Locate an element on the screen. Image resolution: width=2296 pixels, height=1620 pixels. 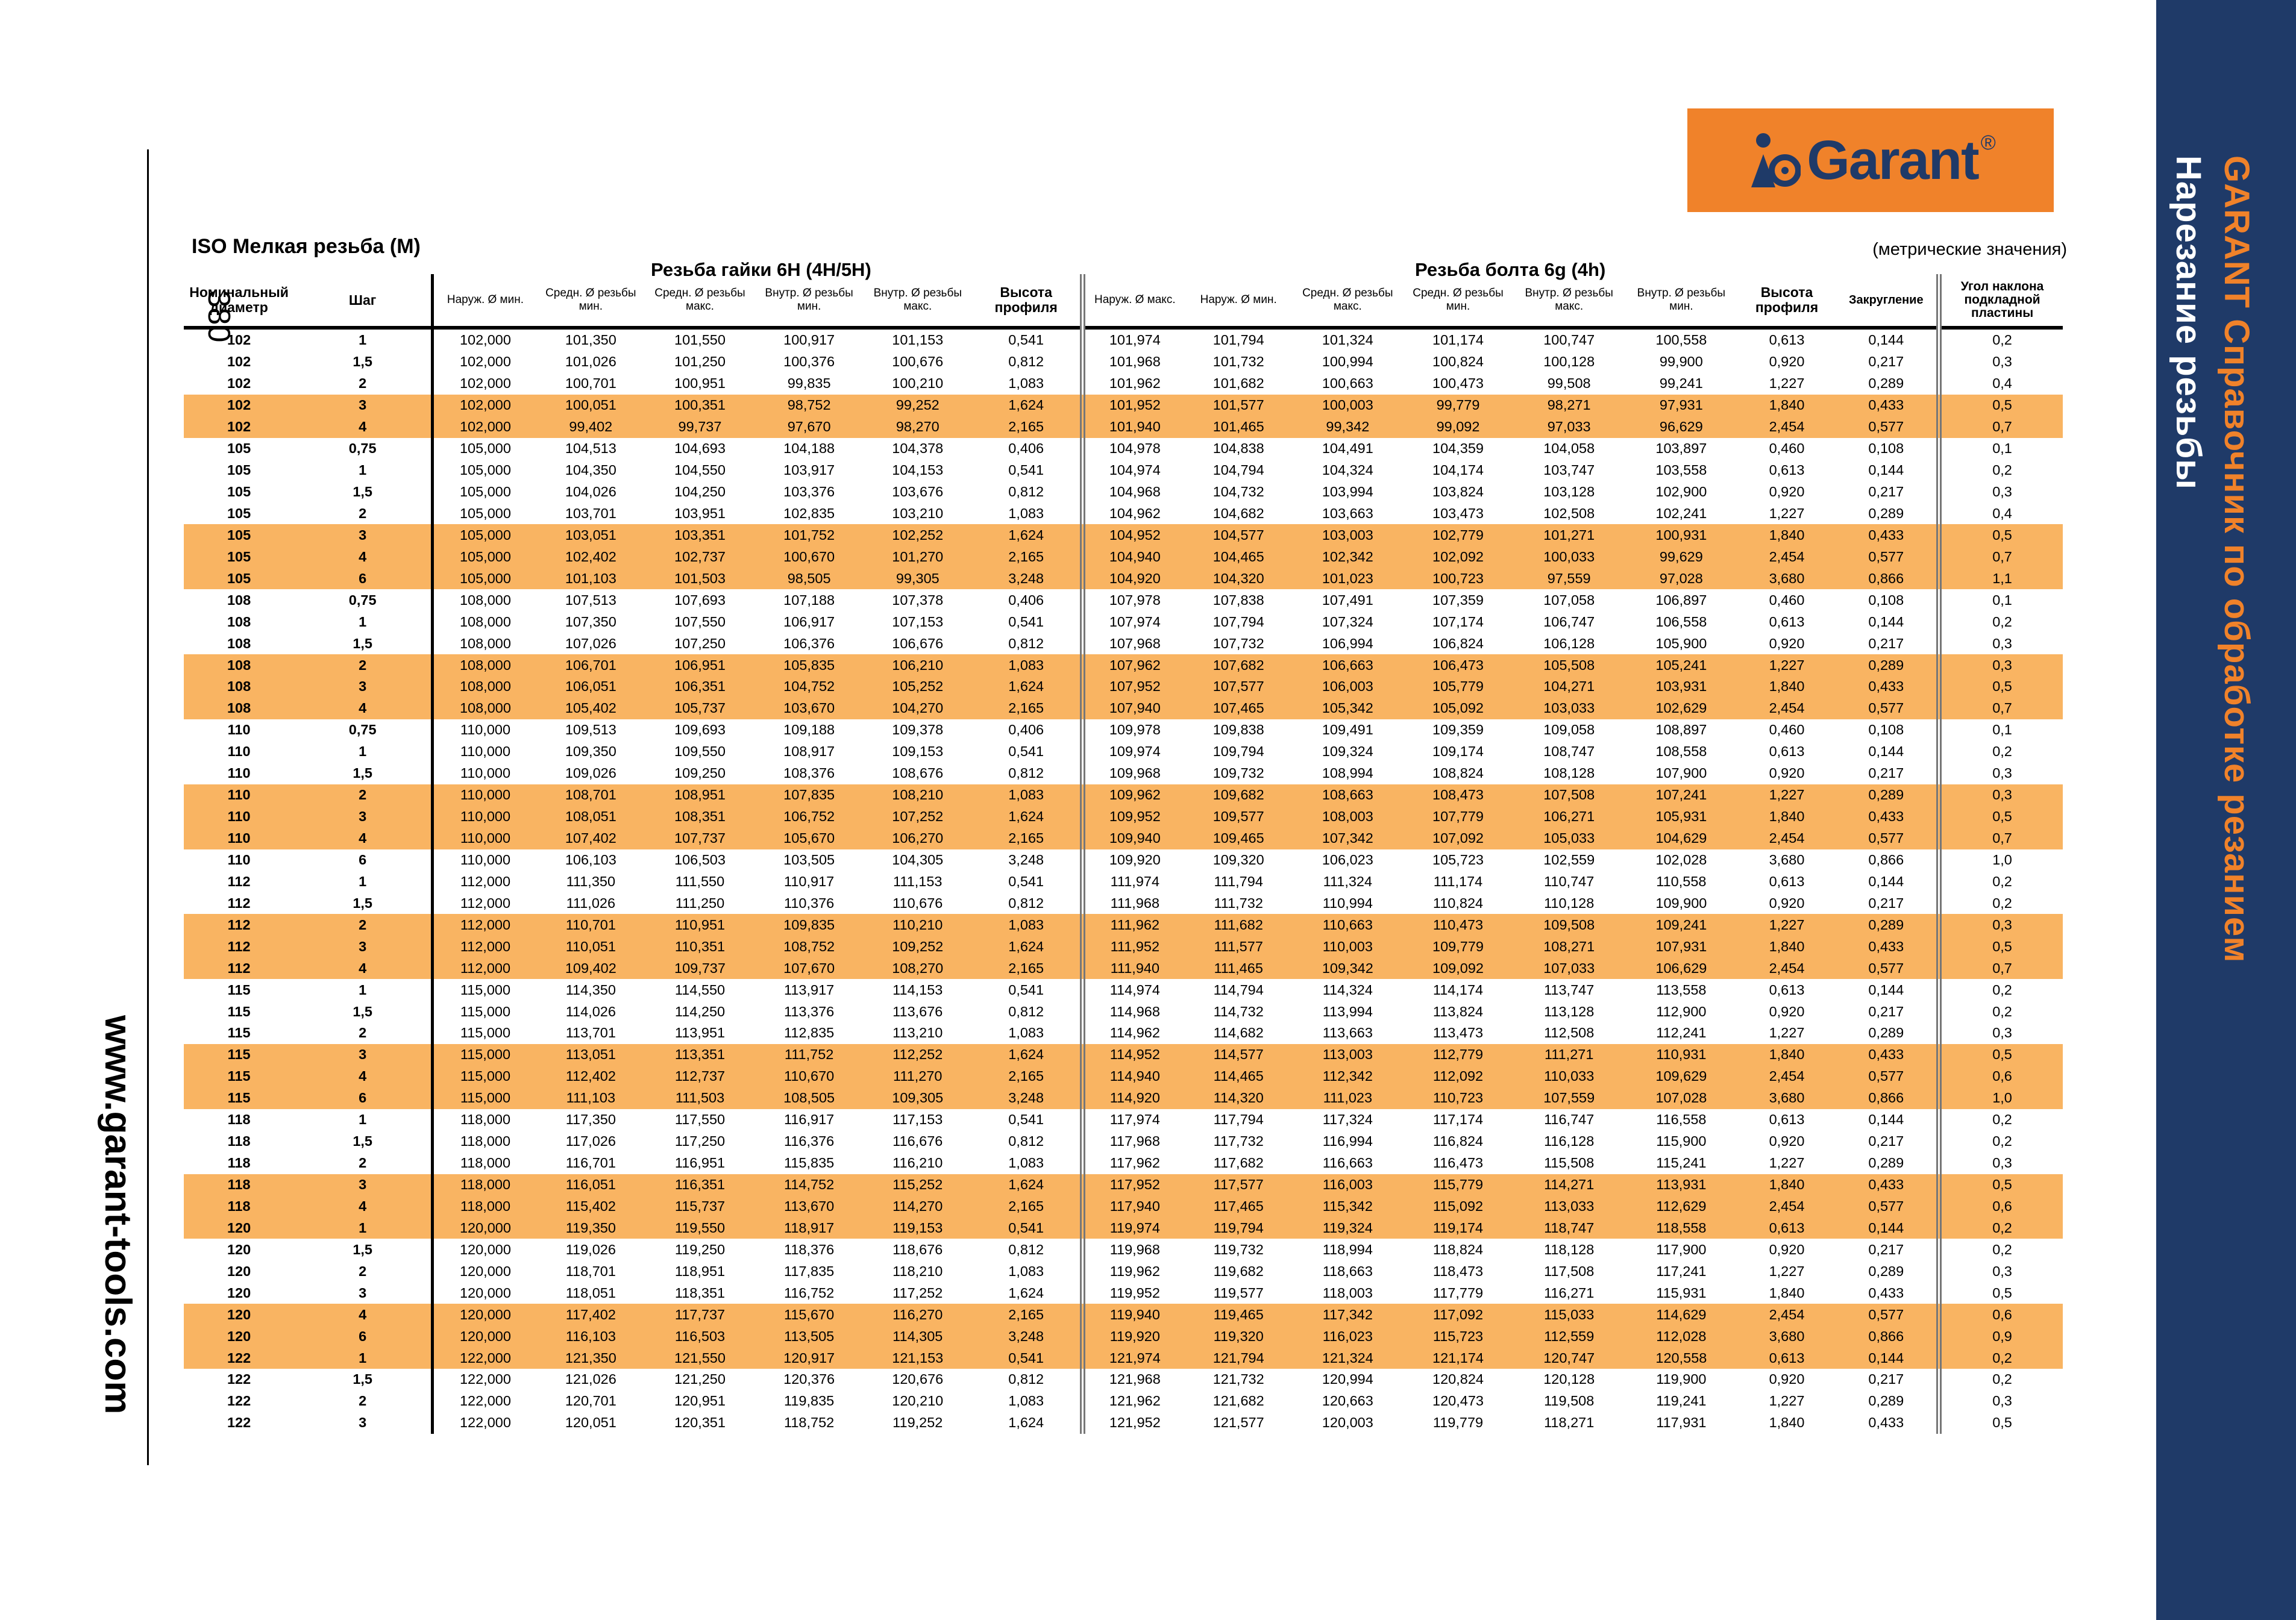
metric-note: (метрические значения) is located at coordinates (1970, 249).